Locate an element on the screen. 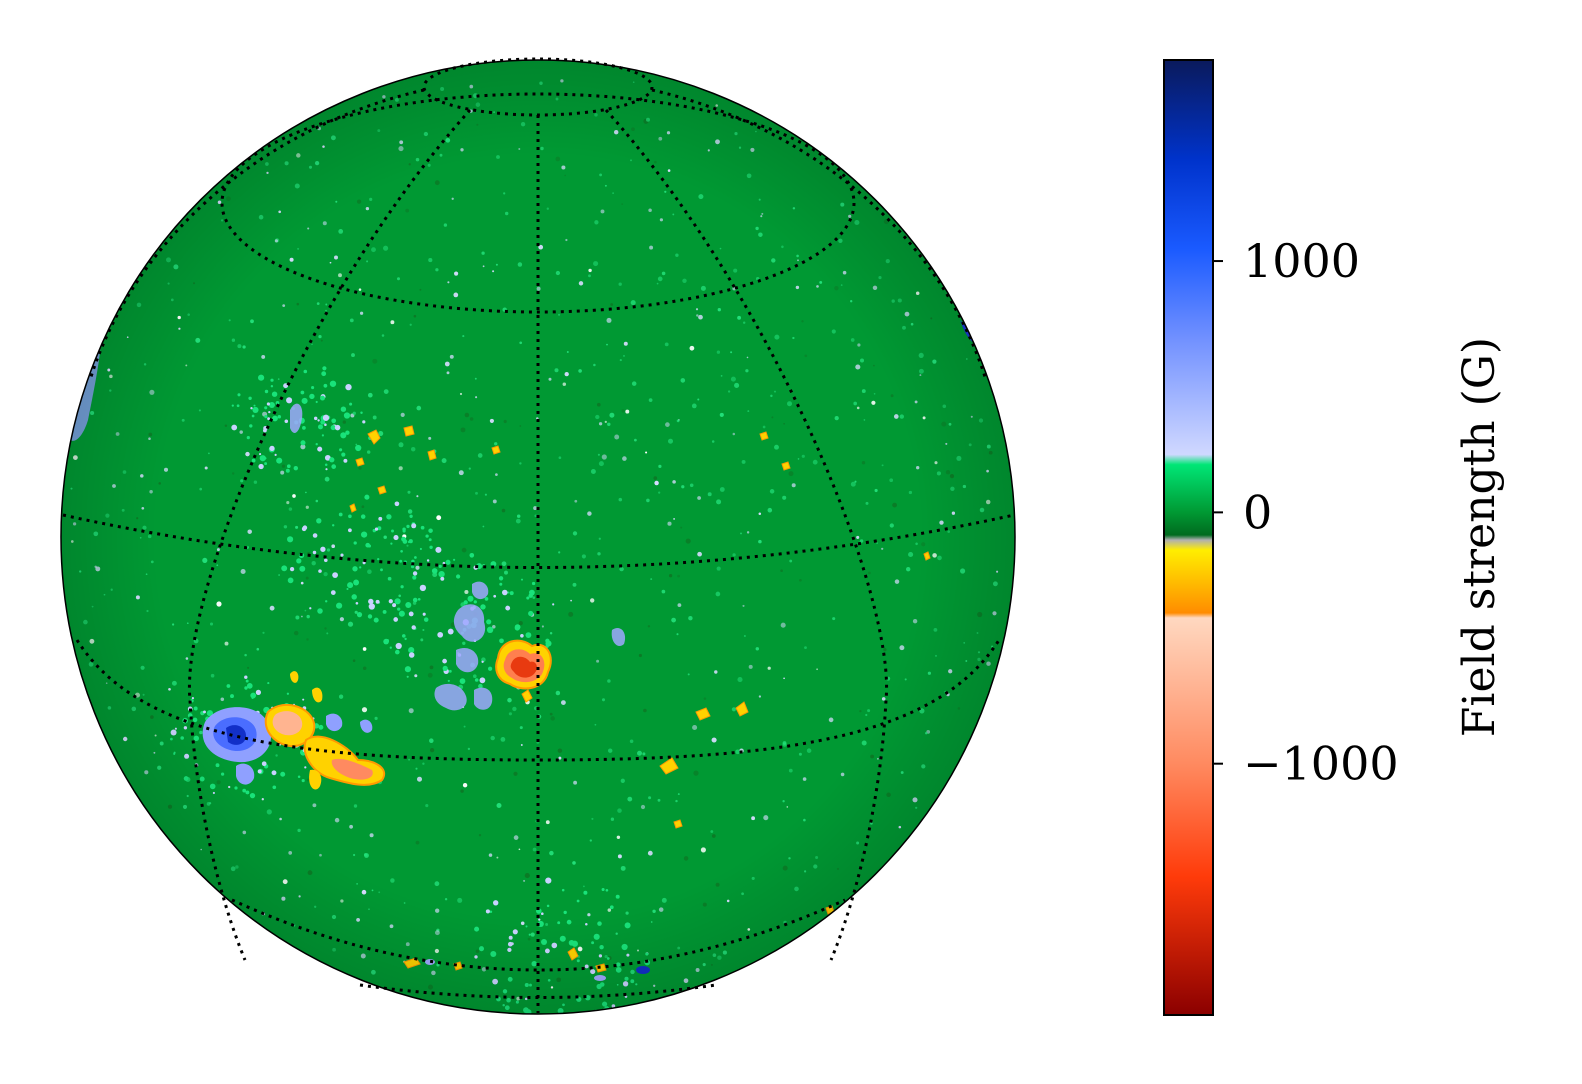  grid-parallel-bottom is located at coordinates (538, 991).